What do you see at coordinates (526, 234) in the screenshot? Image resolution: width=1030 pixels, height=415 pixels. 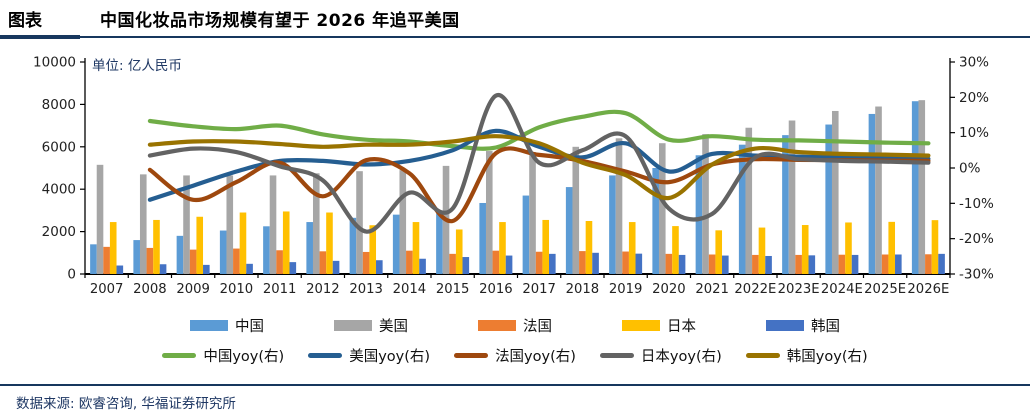 I see `bar-中国-2017` at bounding box center [526, 234].